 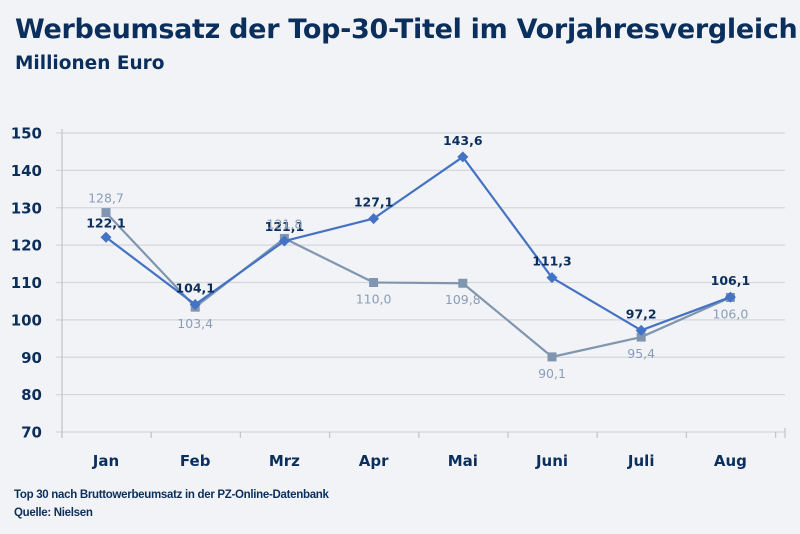 What do you see at coordinates (26, 320) in the screenshot?
I see `y-tick-label: 100` at bounding box center [26, 320].